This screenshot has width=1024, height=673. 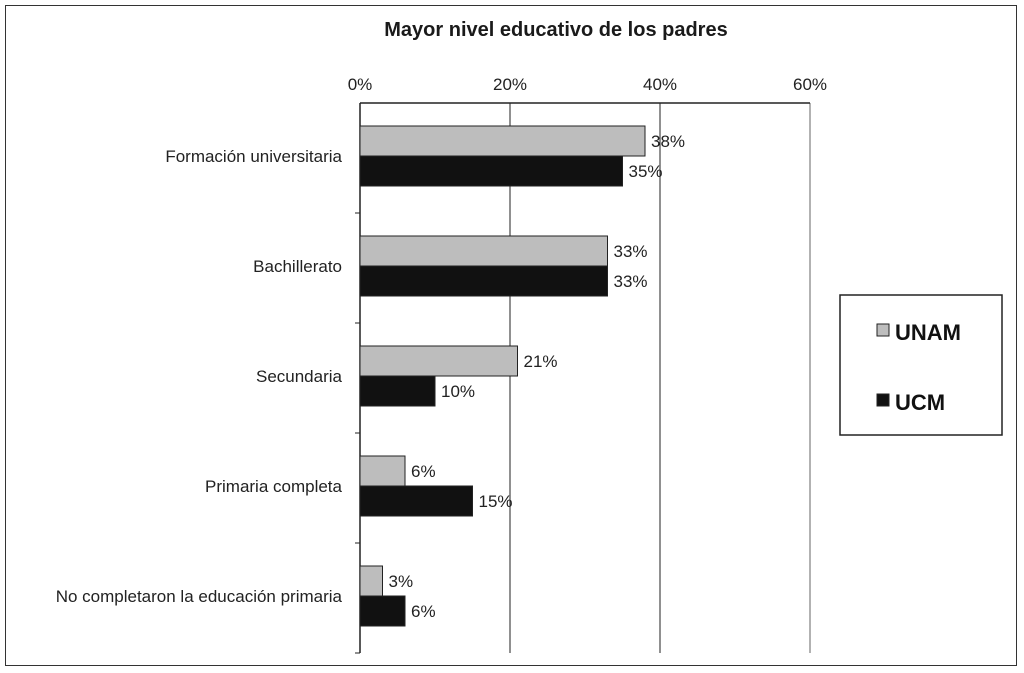 What do you see at coordinates (810, 84) in the screenshot?
I see `x-tick-label: 60%` at bounding box center [810, 84].